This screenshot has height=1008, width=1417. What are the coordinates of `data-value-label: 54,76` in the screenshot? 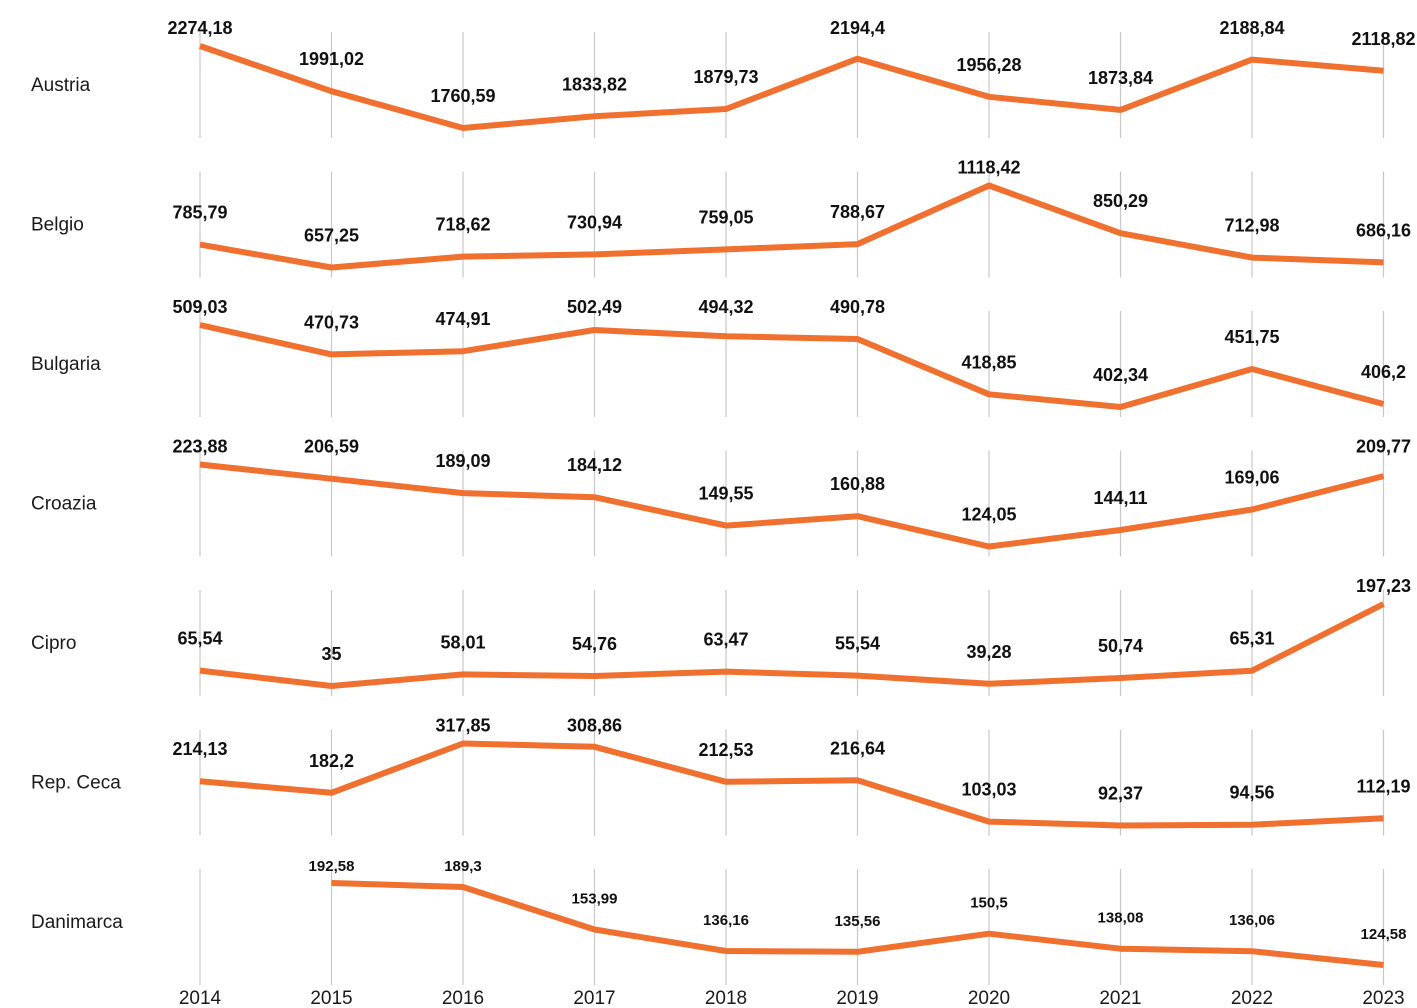 It's located at (594, 644).